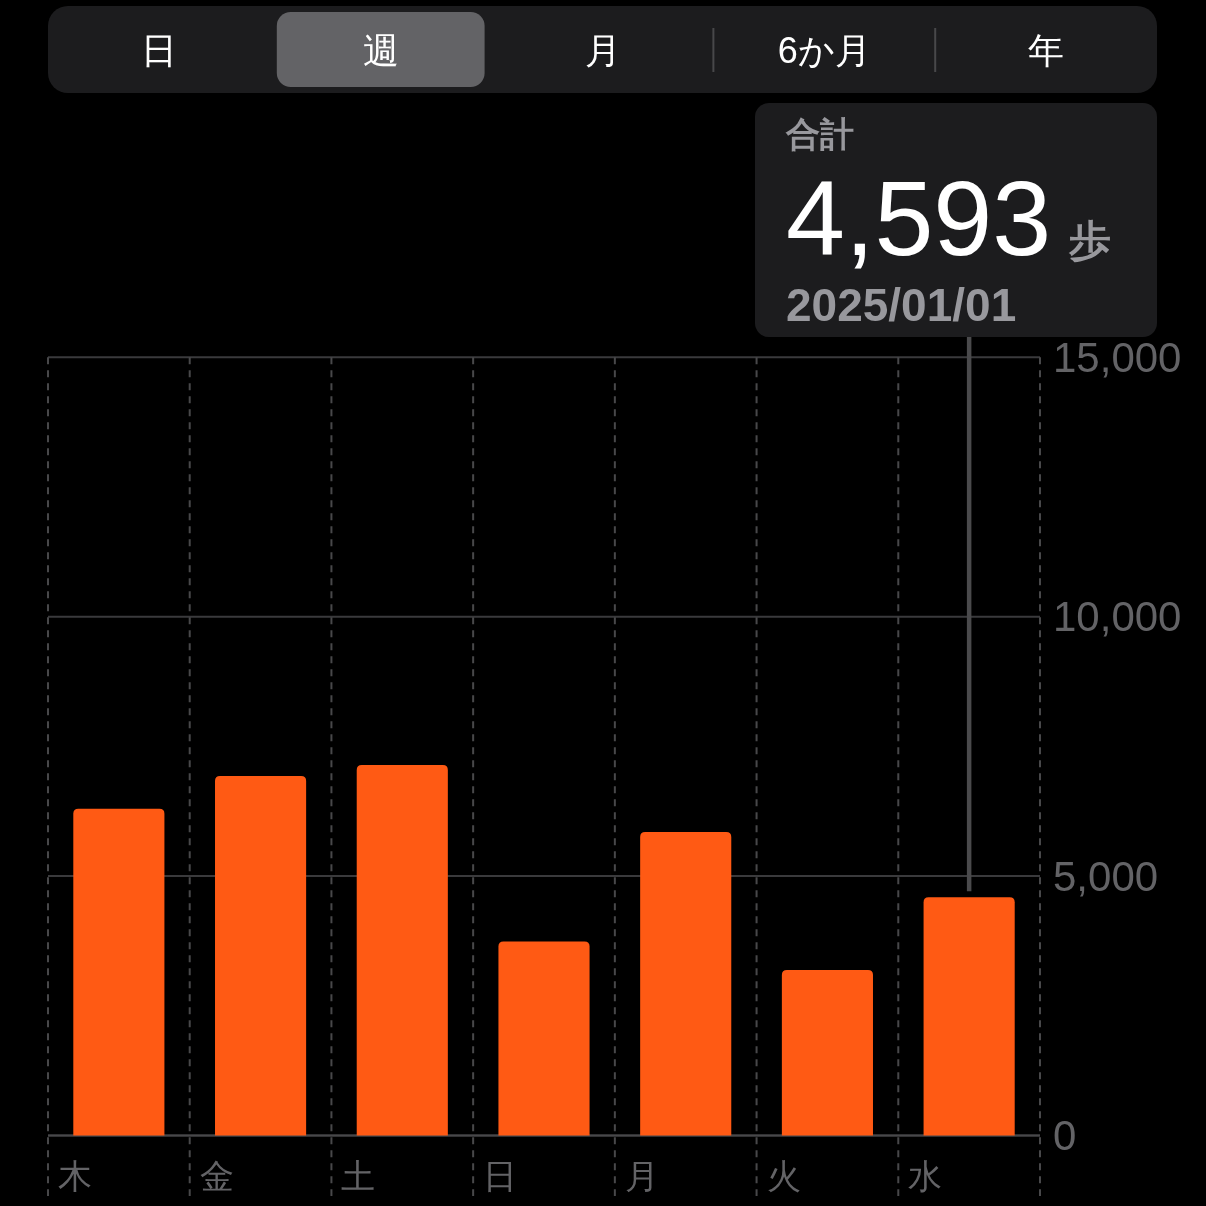 The height and width of the screenshot is (1206, 1206). What do you see at coordinates (75, 1176) in the screenshot?
I see `x-tick-label: 木` at bounding box center [75, 1176].